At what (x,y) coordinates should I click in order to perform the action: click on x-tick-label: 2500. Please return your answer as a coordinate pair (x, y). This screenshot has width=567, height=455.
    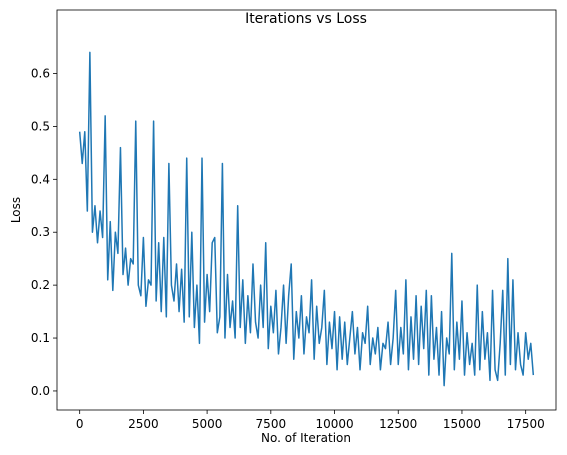
    Looking at the image, I should click on (143, 424).